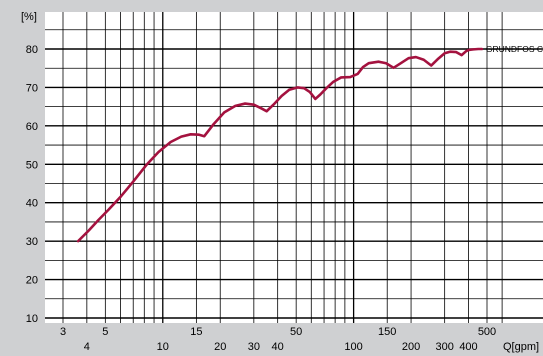  I want to click on series-label: GRUNDFOS C, so click(514, 49).